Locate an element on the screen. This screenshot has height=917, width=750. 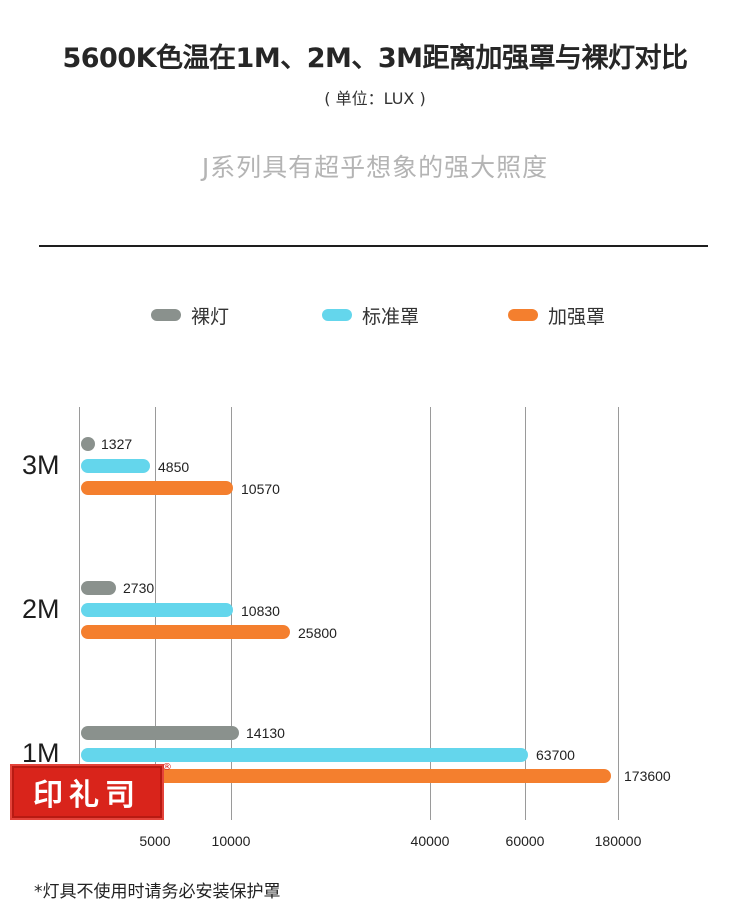
value-2m-standard: 10830 is located at coordinates (260, 611).